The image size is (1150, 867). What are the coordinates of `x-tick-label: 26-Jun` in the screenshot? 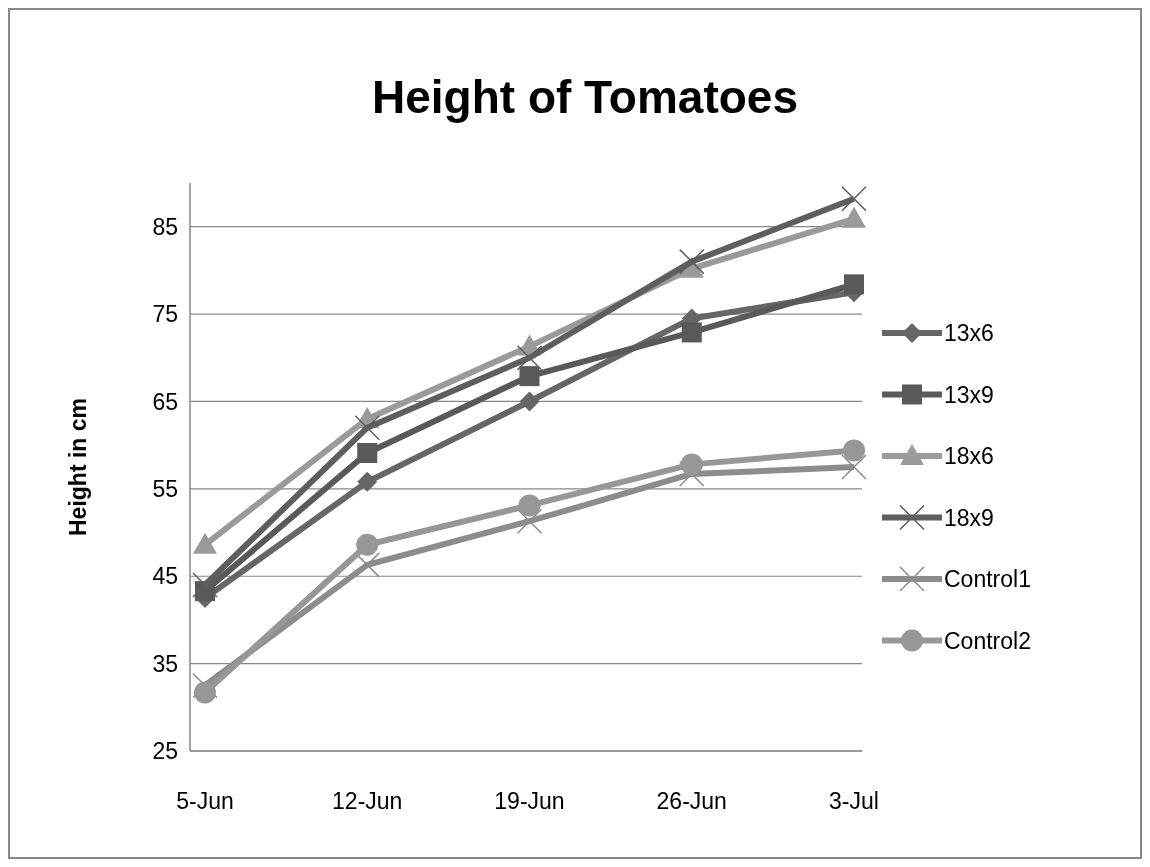 It's located at (691, 801).